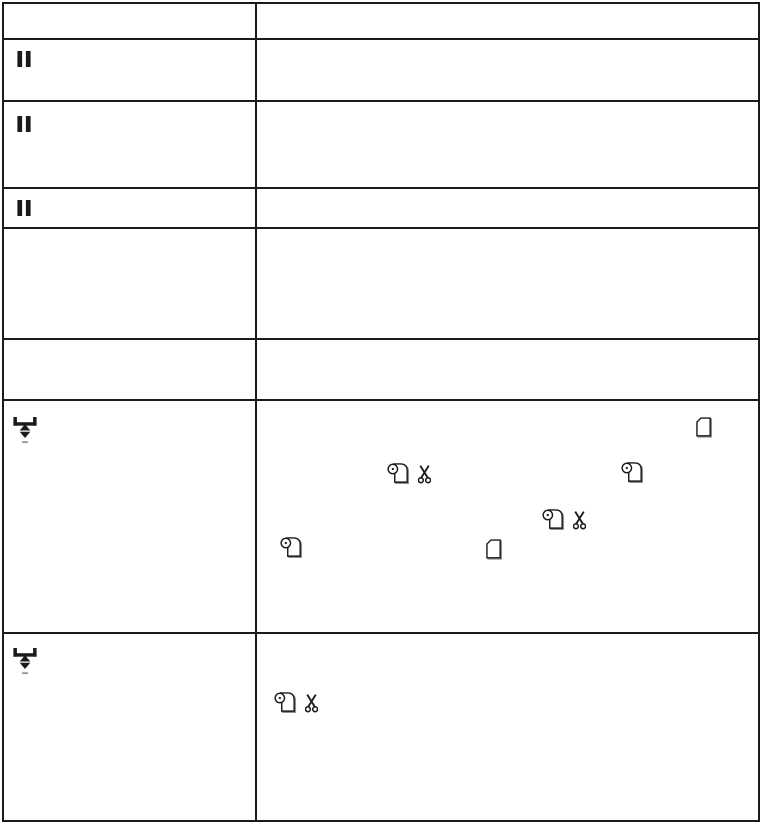 The width and height of the screenshot is (765, 826). I want to click on table-cell-description-row8, so click(507, 727).